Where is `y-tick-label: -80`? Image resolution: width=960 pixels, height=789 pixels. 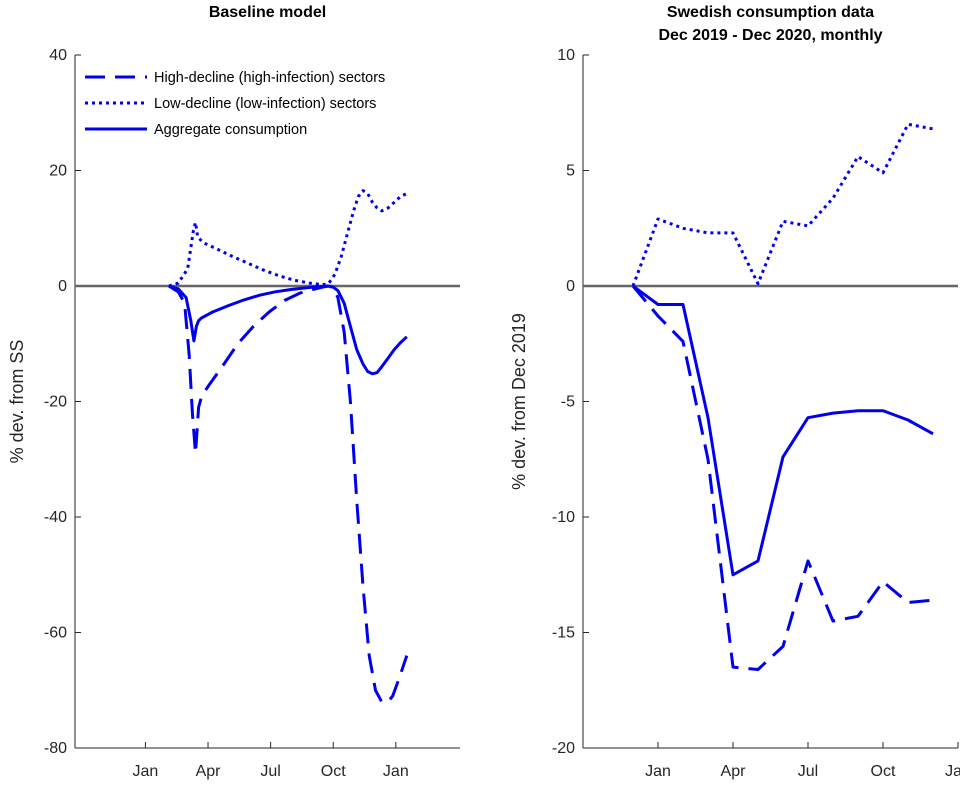
y-tick-label: -80 is located at coordinates (55, 748).